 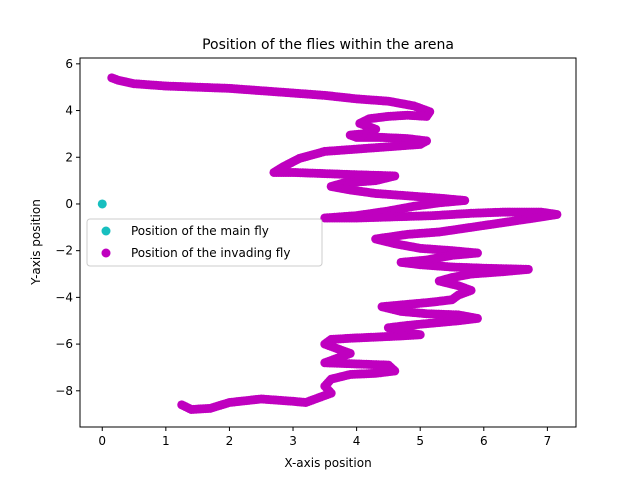 What do you see at coordinates (69, 111) in the screenshot?
I see `y-tick-label: 4` at bounding box center [69, 111].